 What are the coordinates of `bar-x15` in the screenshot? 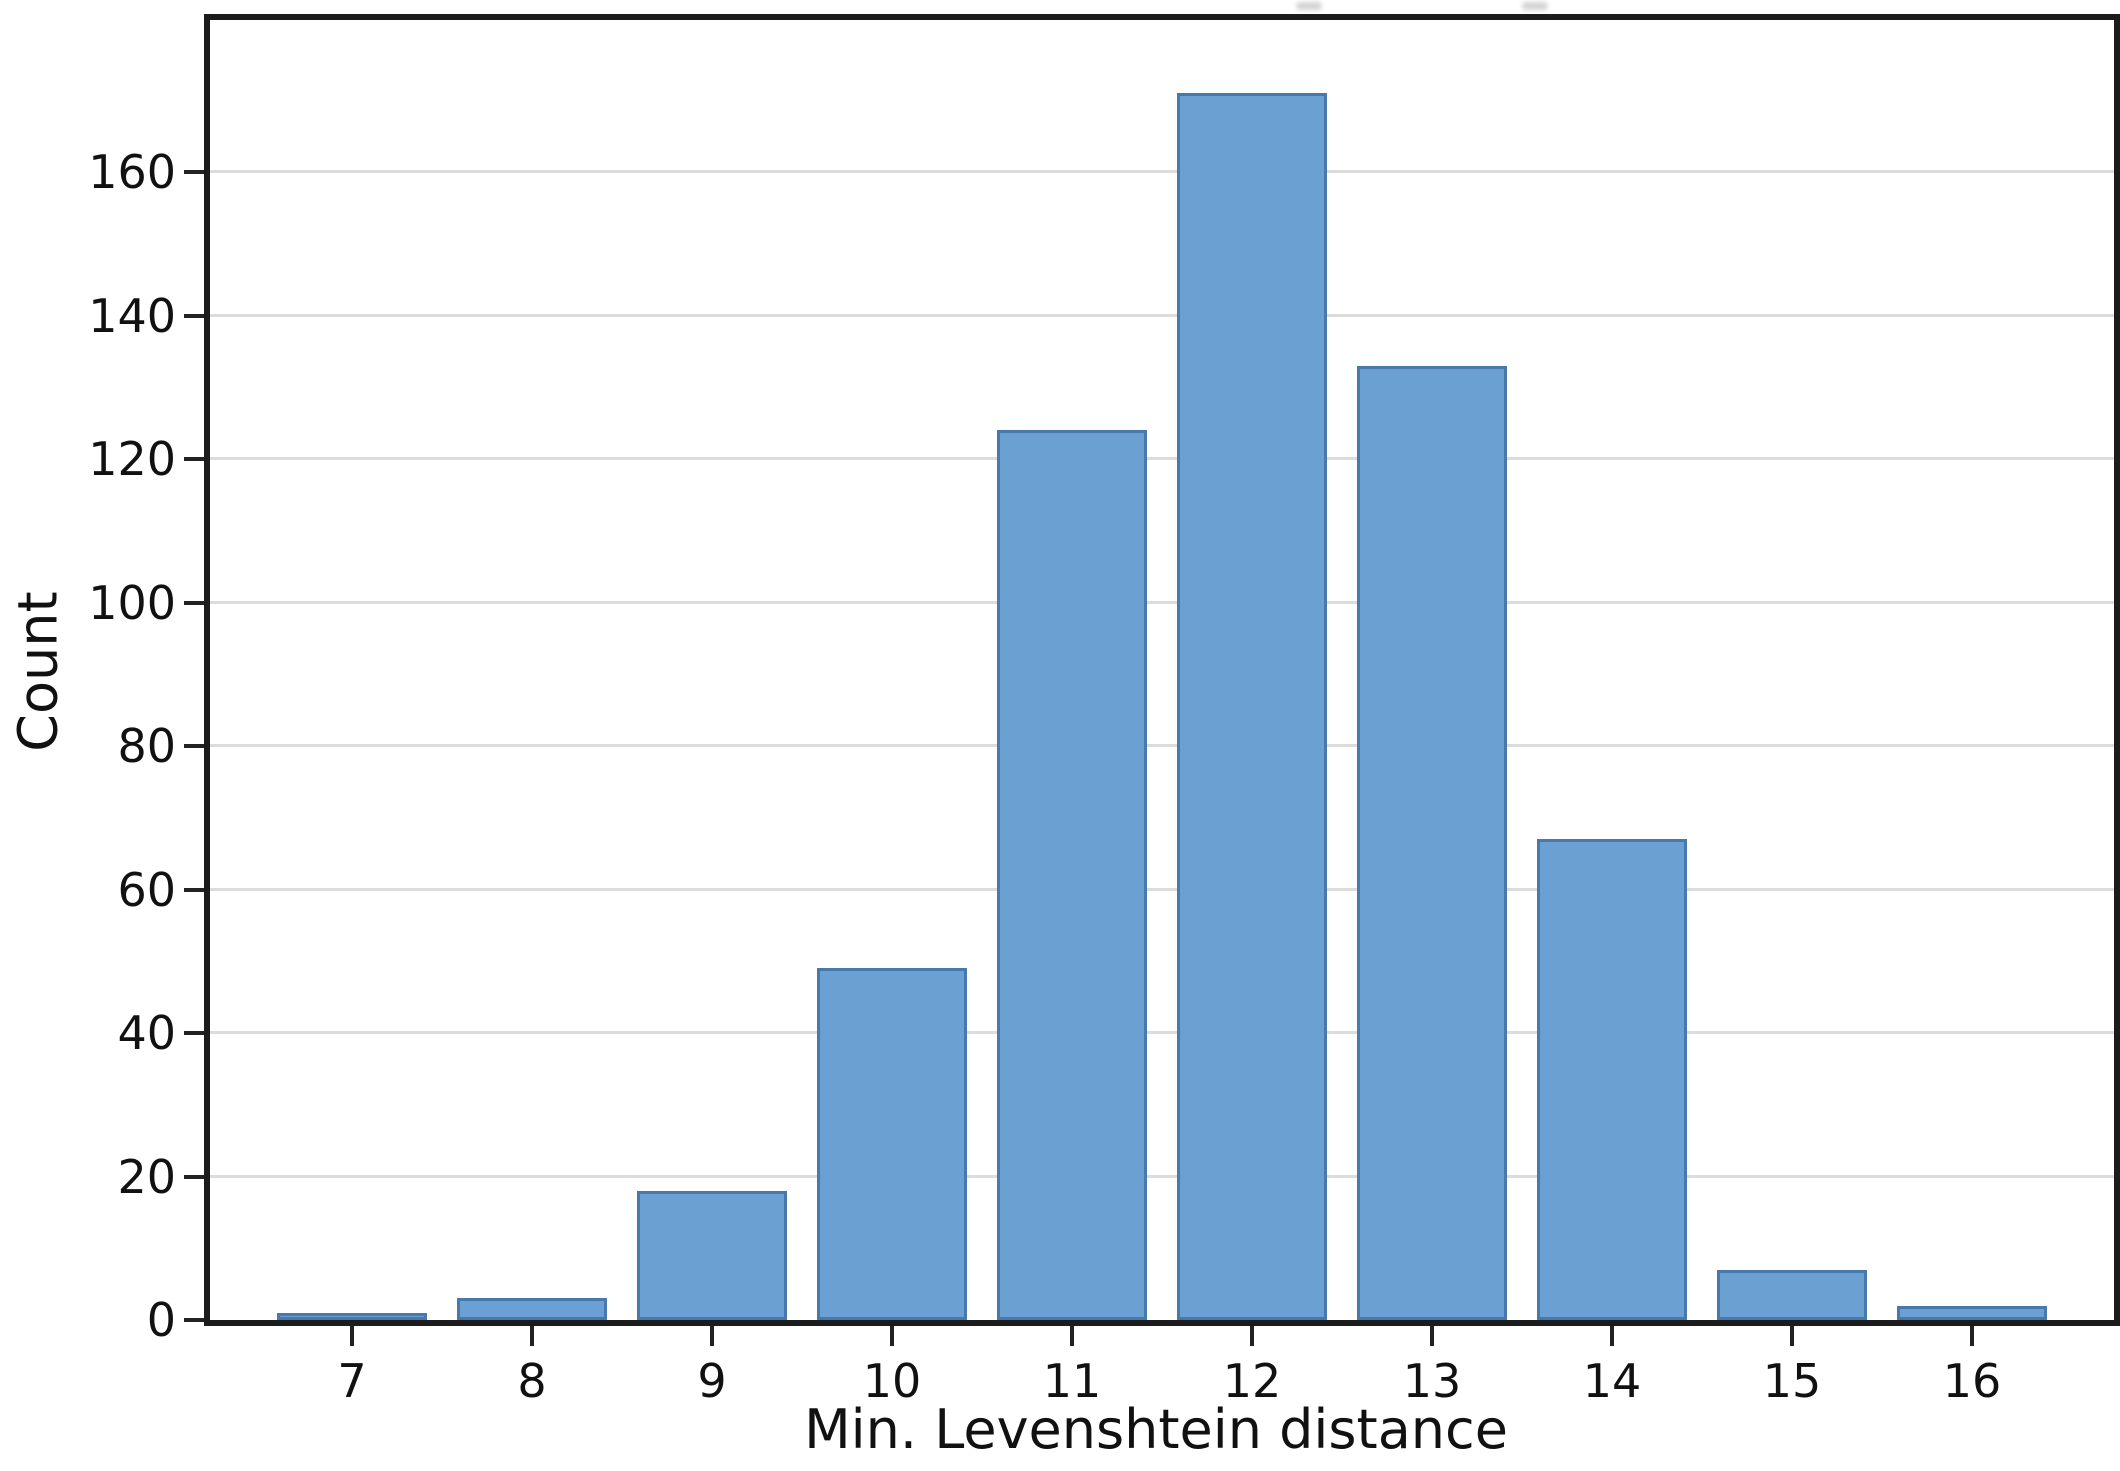 It's located at (1792, 1294).